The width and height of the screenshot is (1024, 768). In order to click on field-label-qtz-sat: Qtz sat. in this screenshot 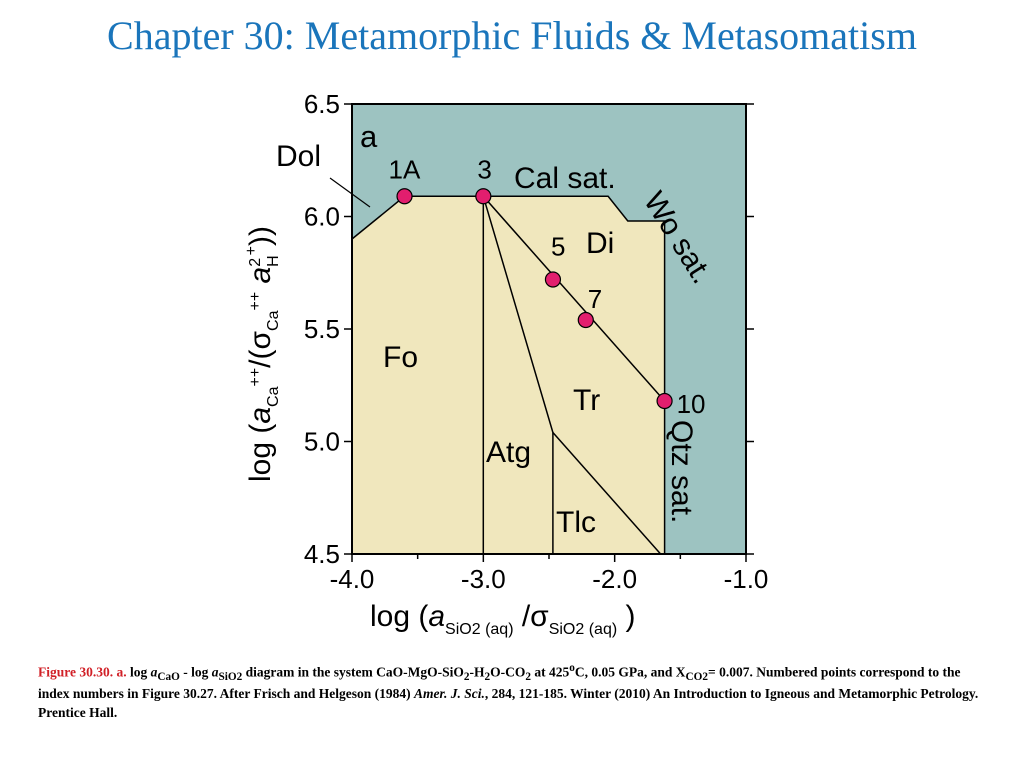, I will do `click(681, 471)`.